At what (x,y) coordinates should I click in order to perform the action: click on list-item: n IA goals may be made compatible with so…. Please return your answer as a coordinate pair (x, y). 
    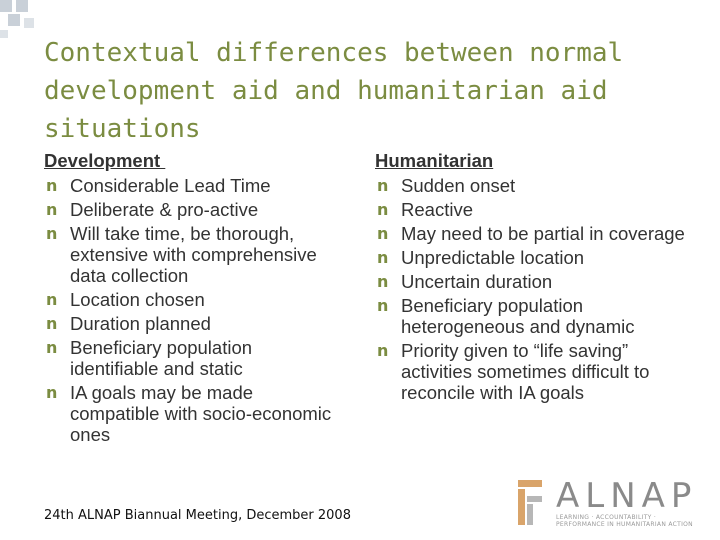
    Looking at the image, I should click on (189, 413).